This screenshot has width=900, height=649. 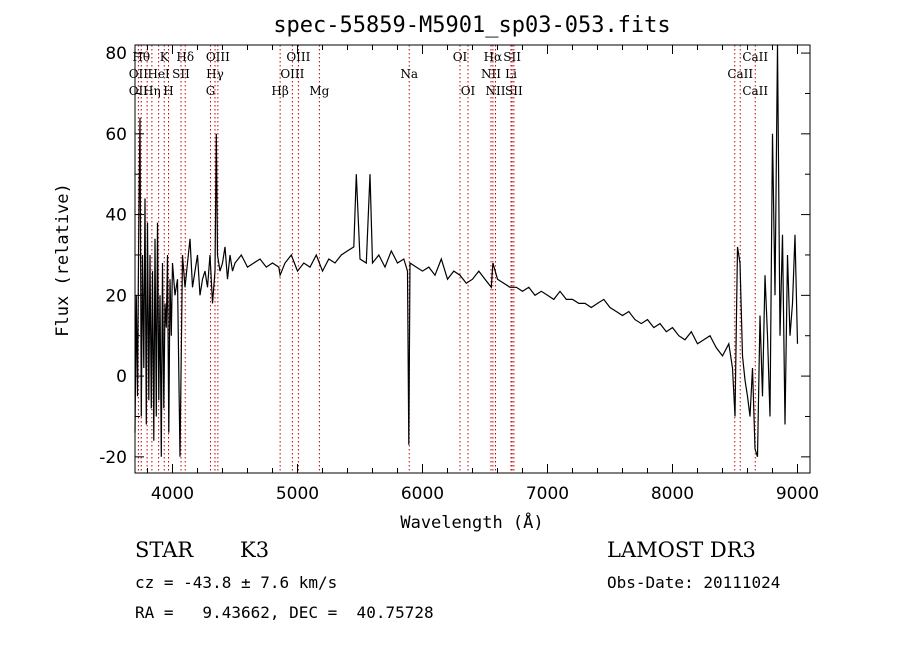 I want to click on y-tick-label: -20, so click(x=113, y=458).